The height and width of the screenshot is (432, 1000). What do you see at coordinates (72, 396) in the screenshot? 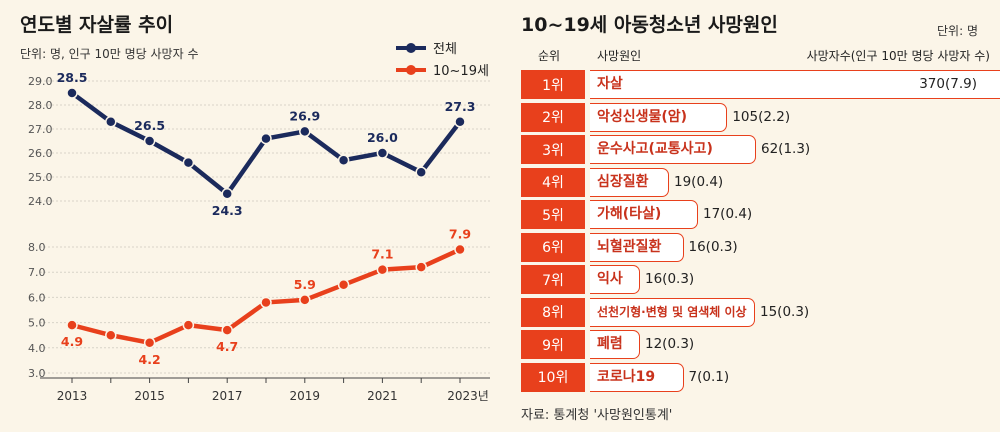
I see `x-tick-label: 2013` at bounding box center [72, 396].